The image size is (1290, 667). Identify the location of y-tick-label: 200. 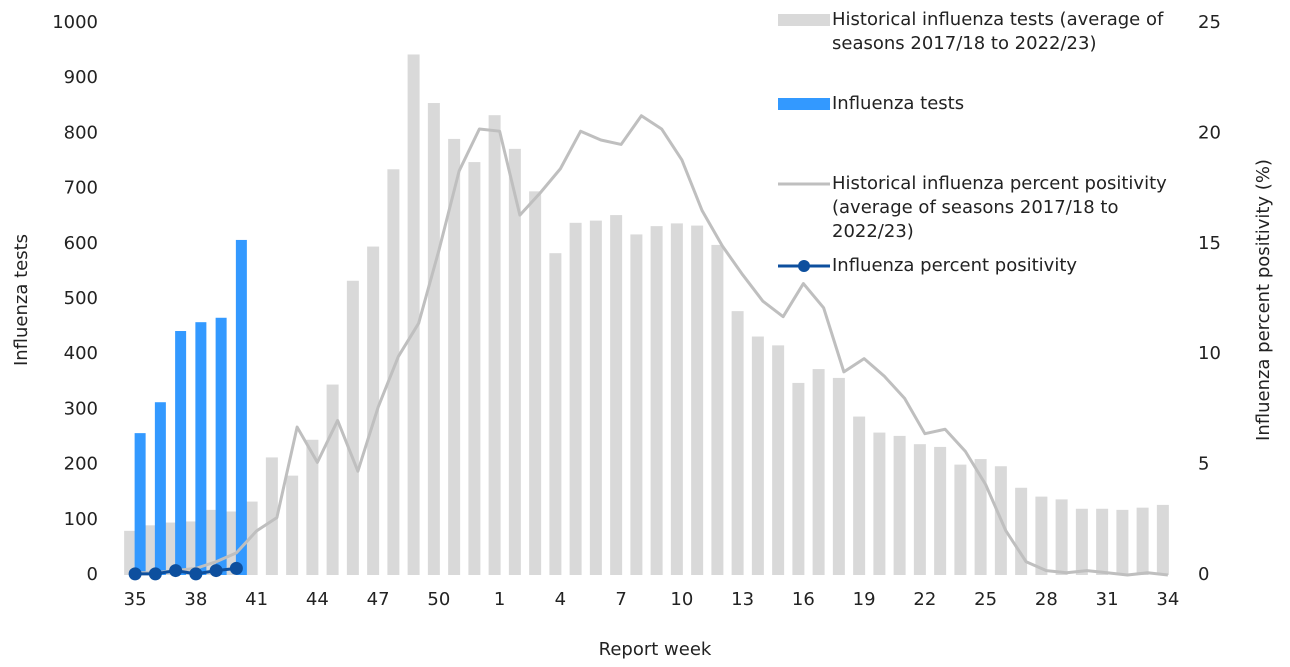
(81, 464).